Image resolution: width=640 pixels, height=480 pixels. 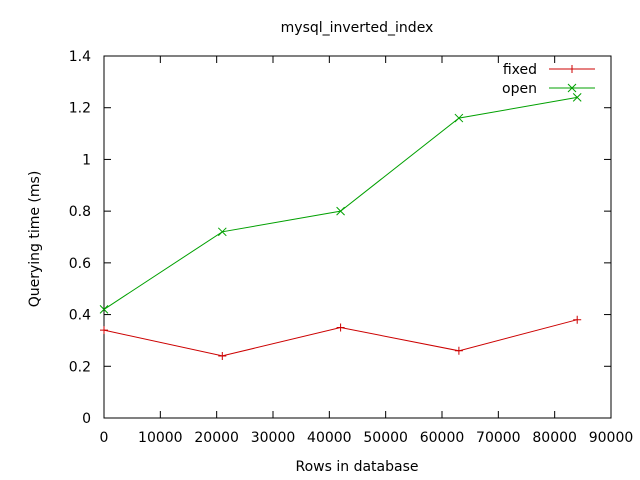 What do you see at coordinates (86, 160) in the screenshot?
I see `y-tick-label: 1` at bounding box center [86, 160].